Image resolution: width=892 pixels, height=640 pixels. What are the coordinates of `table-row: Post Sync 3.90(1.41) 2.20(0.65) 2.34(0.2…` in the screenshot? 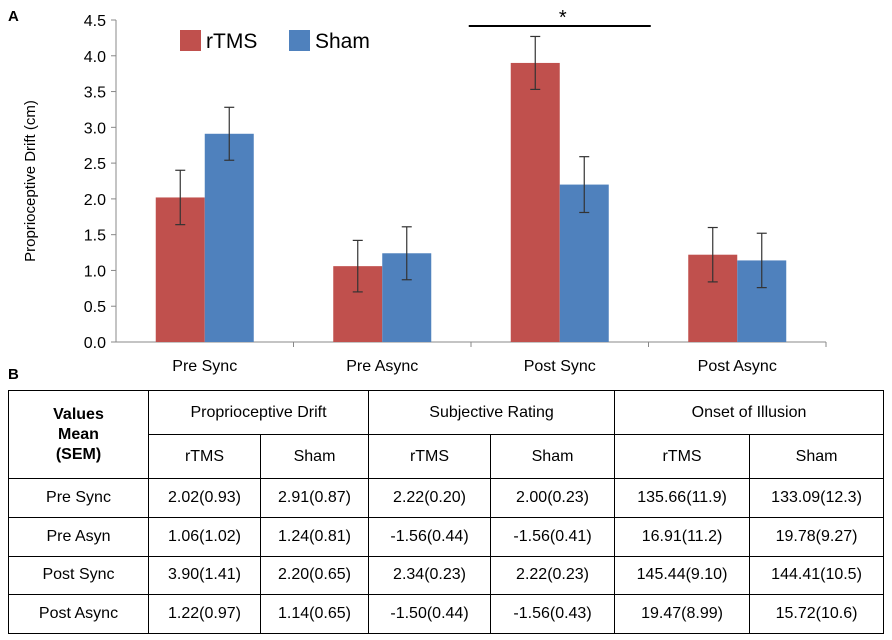 It's located at (446, 575).